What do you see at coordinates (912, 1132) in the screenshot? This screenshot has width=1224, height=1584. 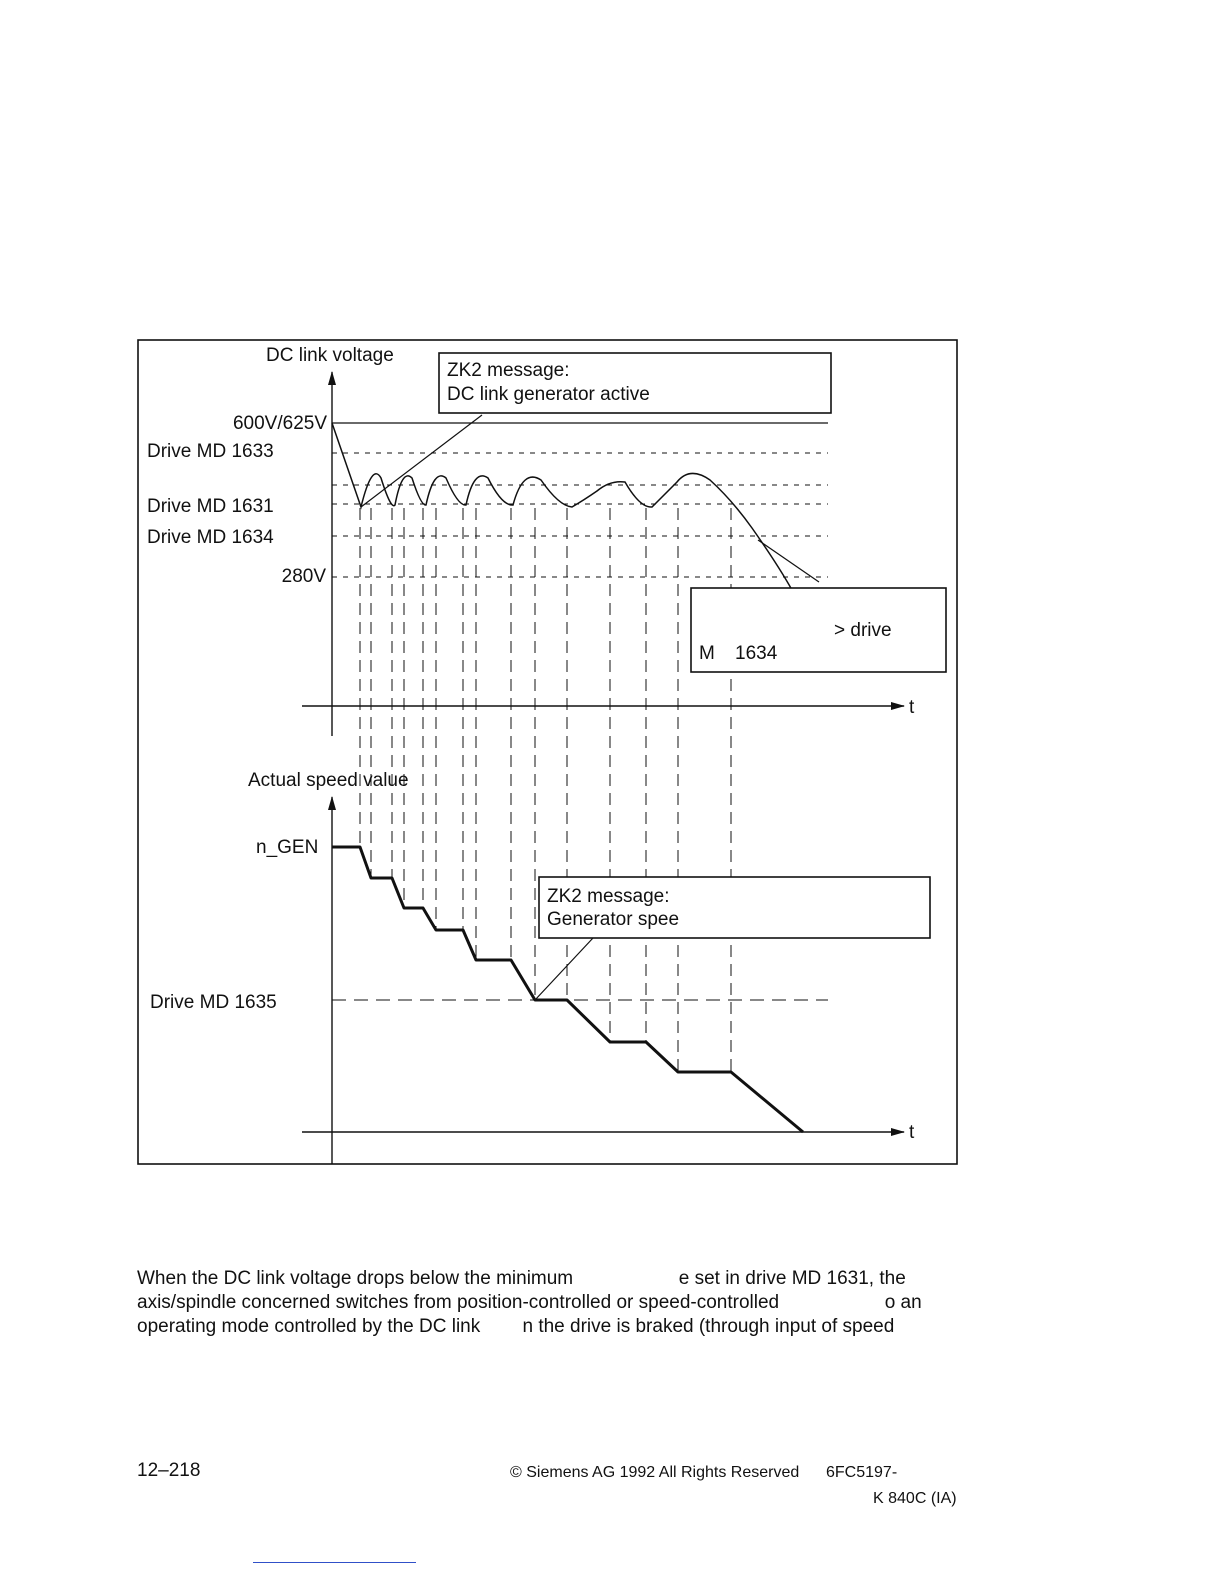 I see `speed-time-label: t` at bounding box center [912, 1132].